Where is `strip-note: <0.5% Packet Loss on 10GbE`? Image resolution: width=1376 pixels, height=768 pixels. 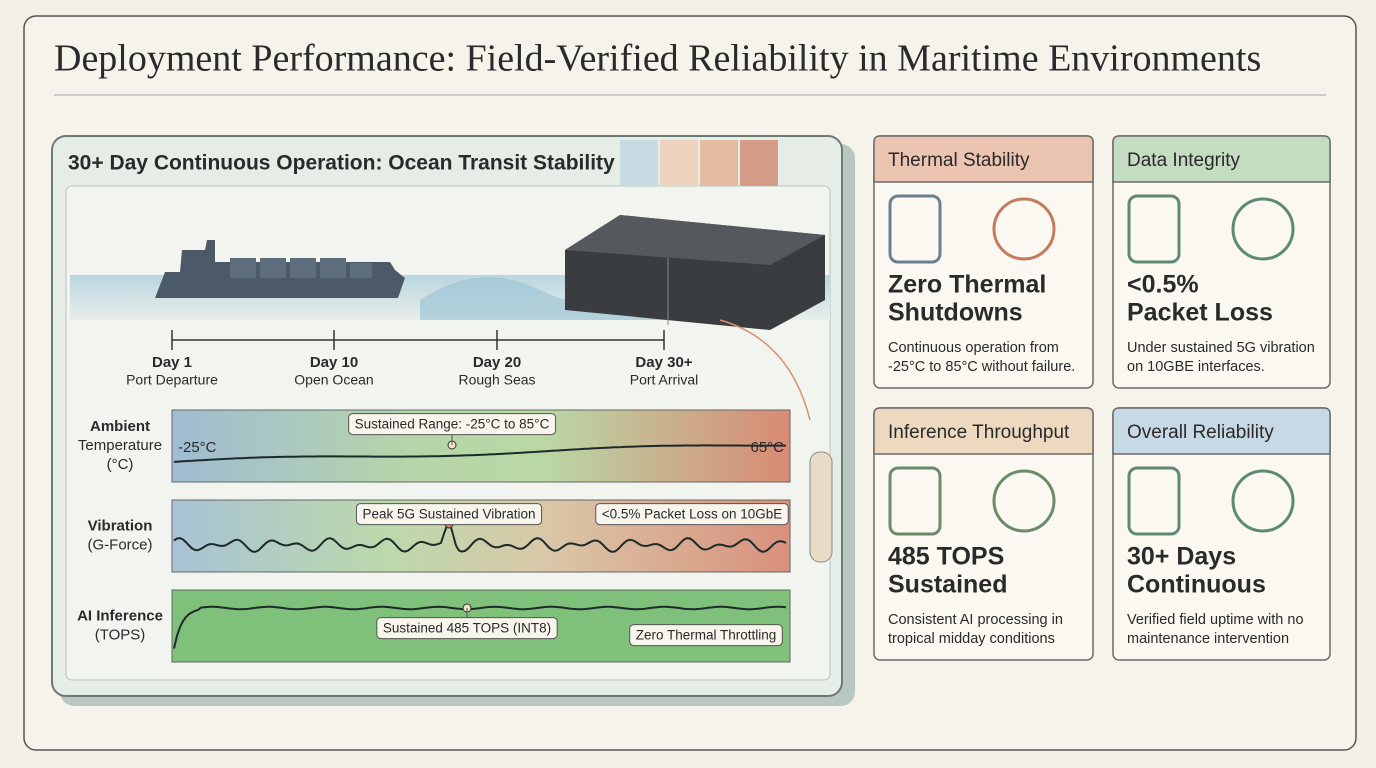 strip-note: <0.5% Packet Loss on 10GbE is located at coordinates (692, 514).